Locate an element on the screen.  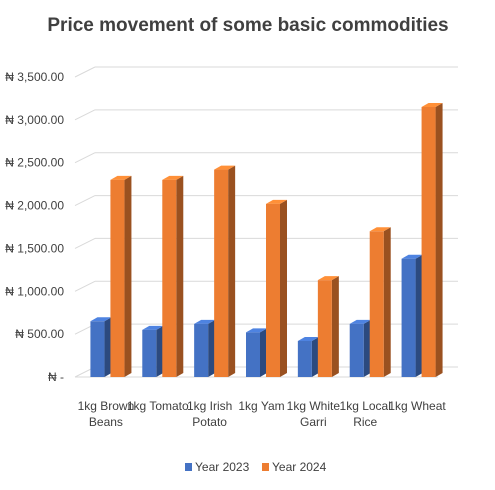
x-tick-label: 1kg Wheat is located at coordinates (417, 406).